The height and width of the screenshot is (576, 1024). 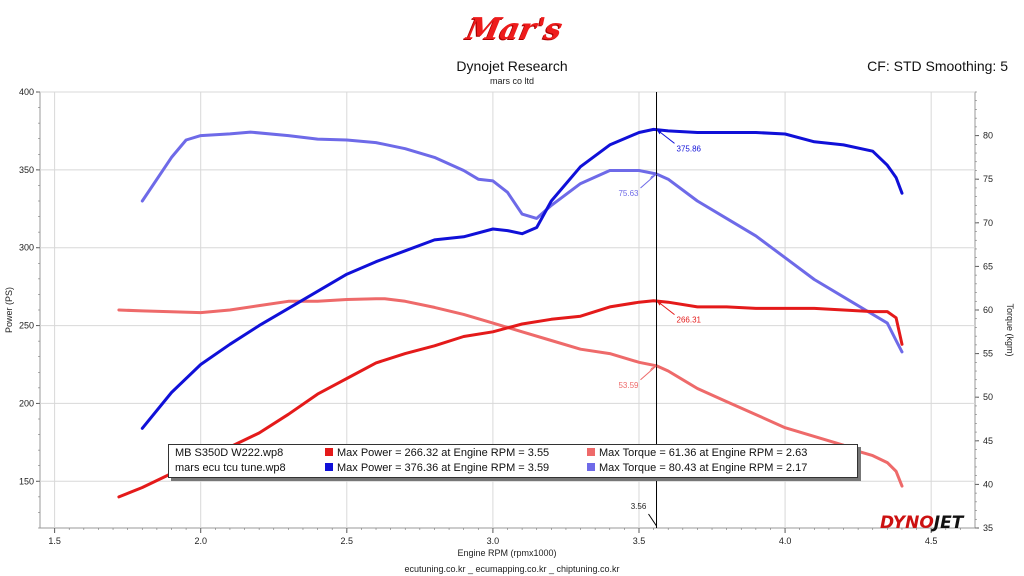 I want to click on annotation-label: 53.59, so click(x=628, y=385).